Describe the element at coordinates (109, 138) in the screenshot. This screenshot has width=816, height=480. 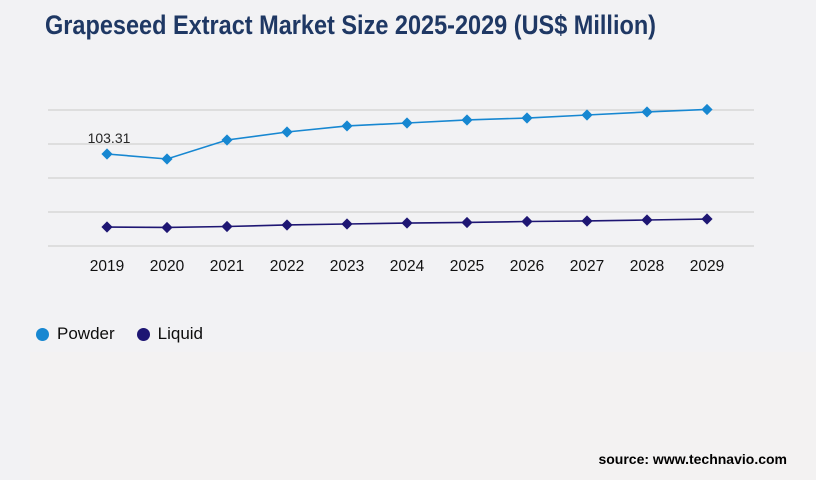
I see `point-data-label: 103.31` at that location.